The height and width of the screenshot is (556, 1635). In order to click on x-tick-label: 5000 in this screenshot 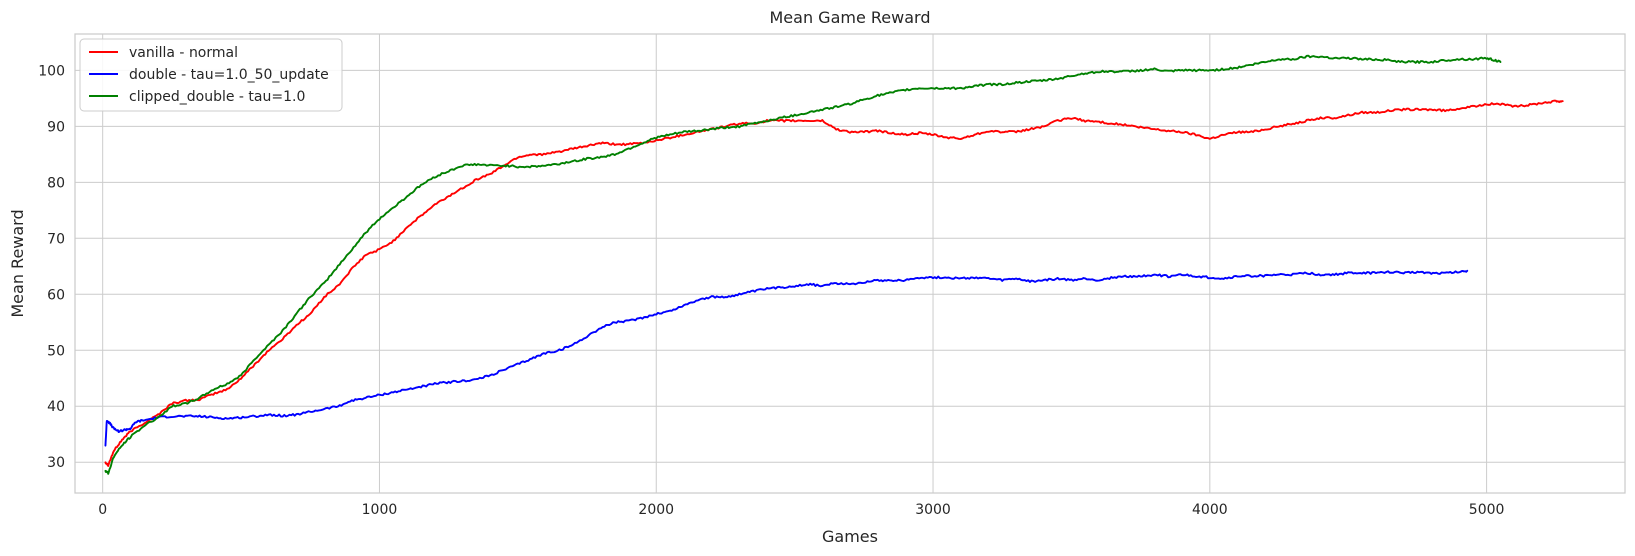, I will do `click(1487, 510)`.